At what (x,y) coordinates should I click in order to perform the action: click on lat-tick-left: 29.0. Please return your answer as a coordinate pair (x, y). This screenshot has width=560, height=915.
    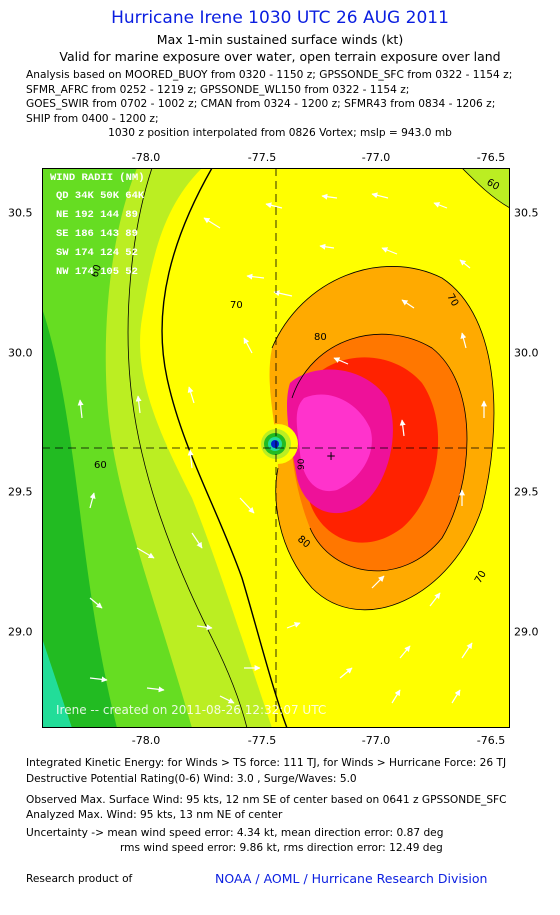
    Looking at the image, I should click on (20, 632).